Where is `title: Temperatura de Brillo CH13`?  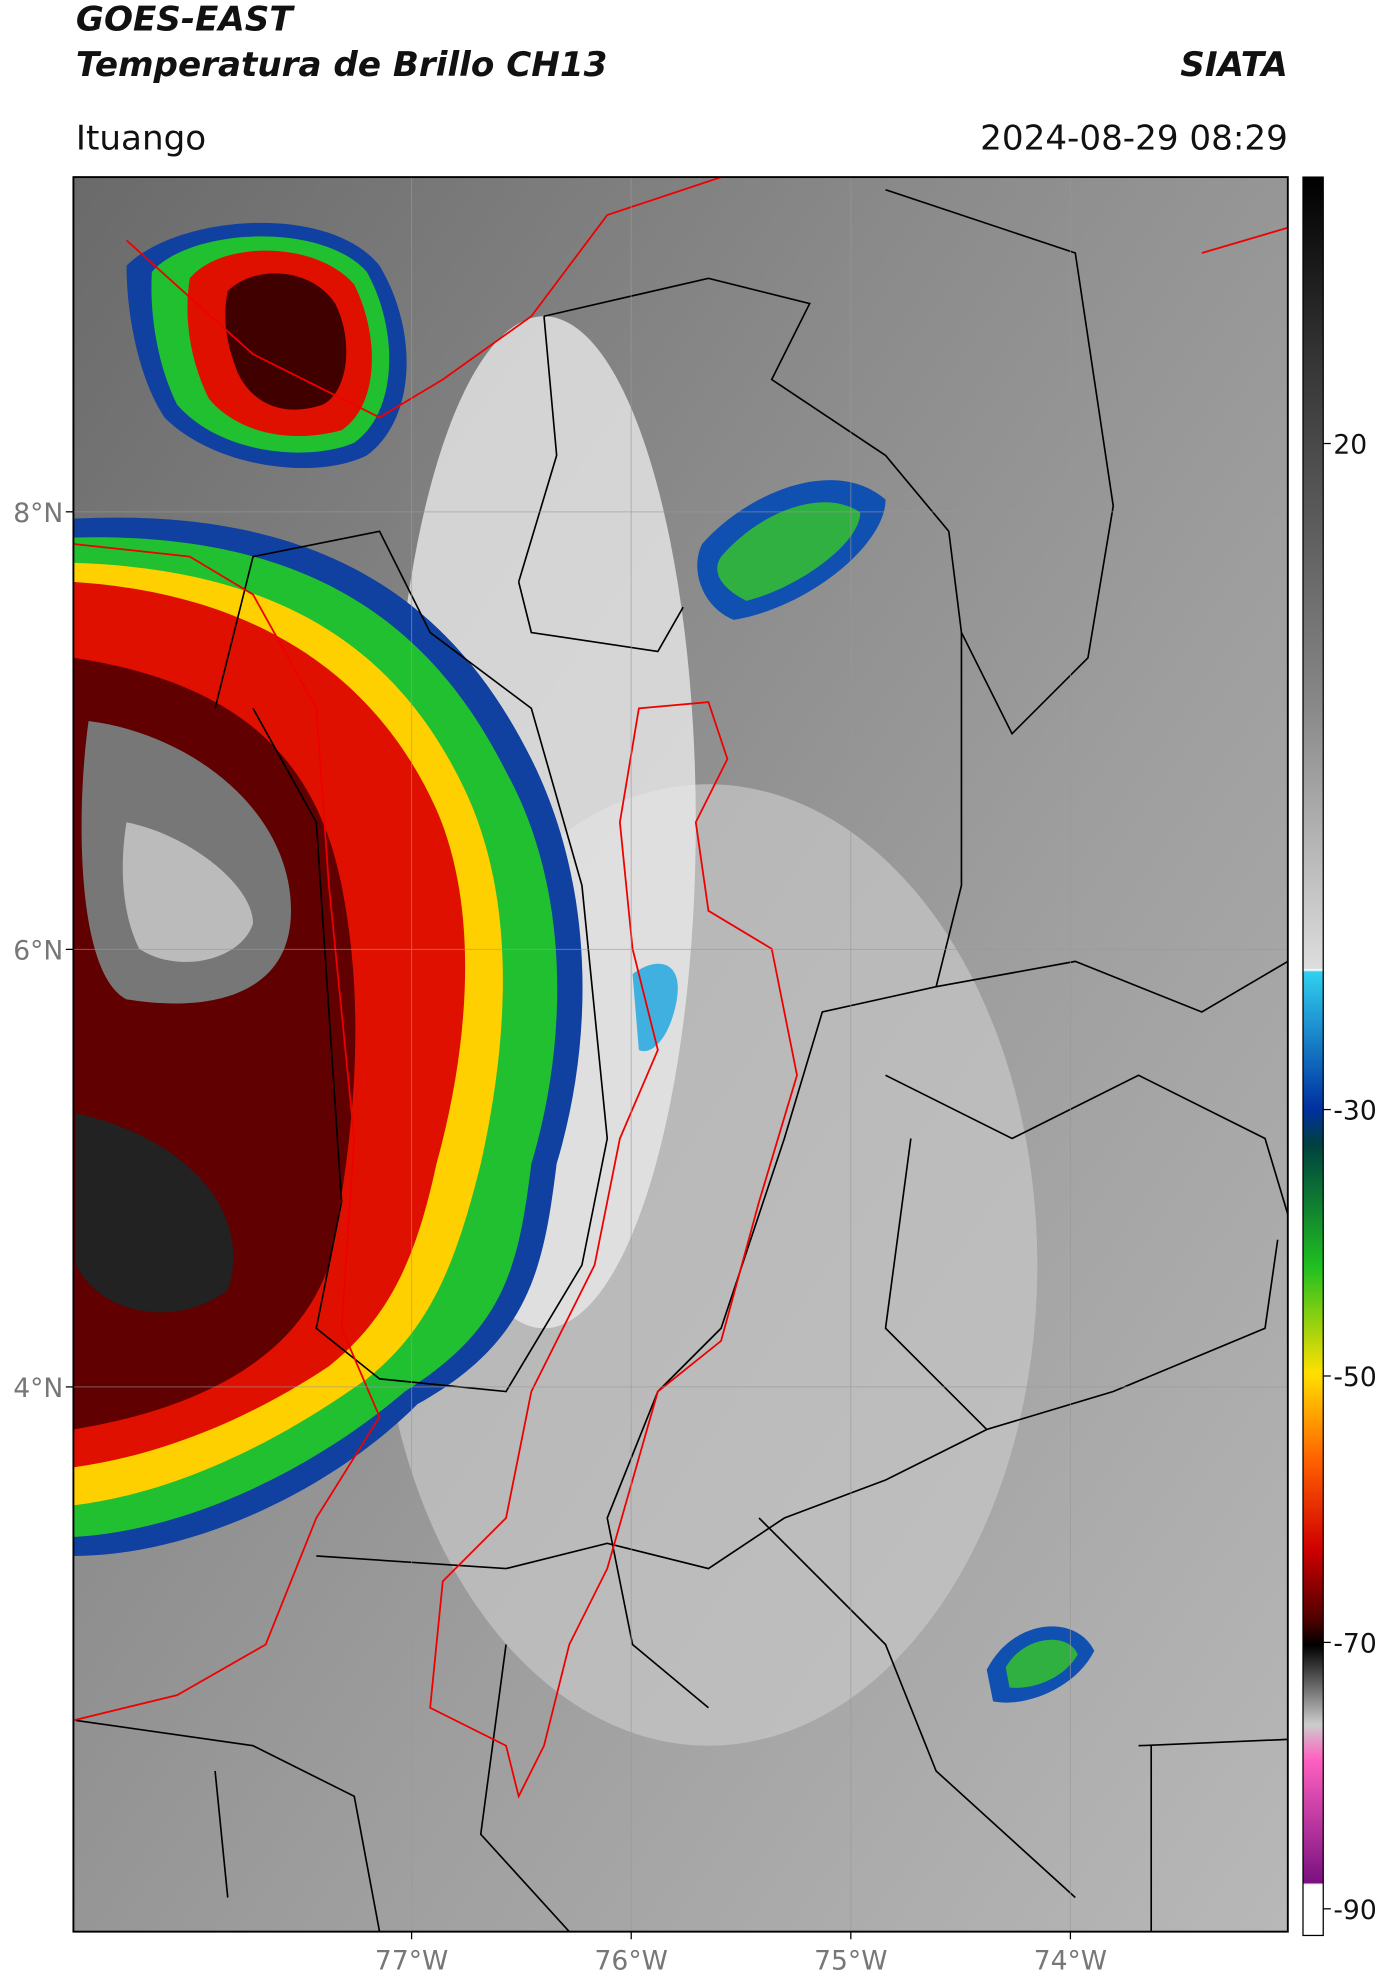 title: Temperatura de Brillo CH13 is located at coordinates (341, 65).